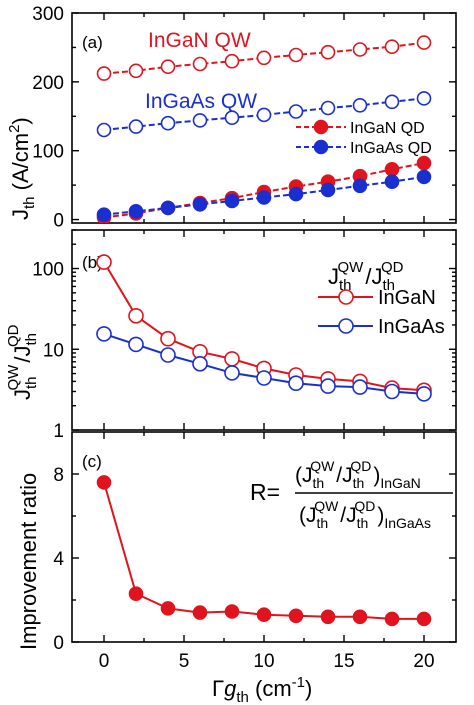 This screenshot has height=705, width=474. I want to click on ylabel-unit: (A/cm, so click(20, 165).